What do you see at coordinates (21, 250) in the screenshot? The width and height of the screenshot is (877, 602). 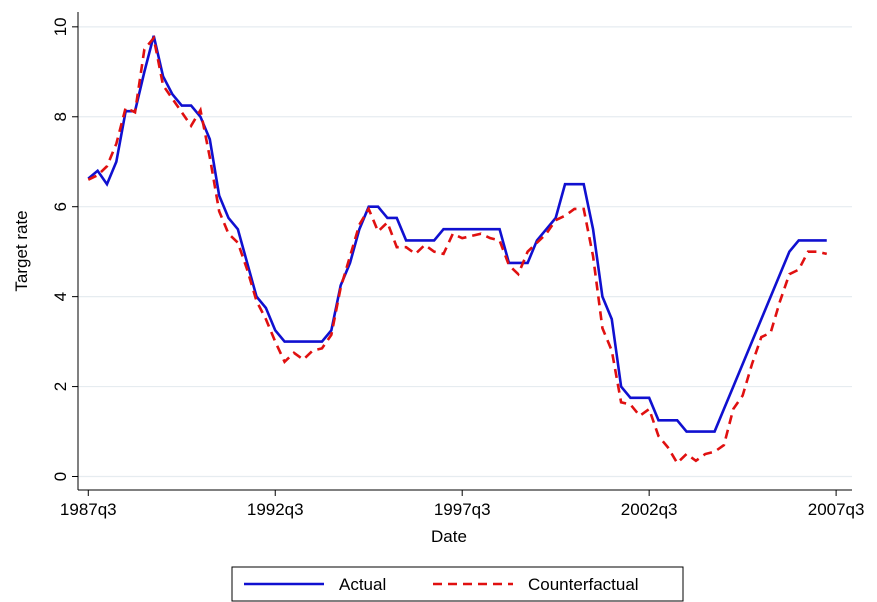 I see `y-axis-title: Target rate` at bounding box center [21, 250].